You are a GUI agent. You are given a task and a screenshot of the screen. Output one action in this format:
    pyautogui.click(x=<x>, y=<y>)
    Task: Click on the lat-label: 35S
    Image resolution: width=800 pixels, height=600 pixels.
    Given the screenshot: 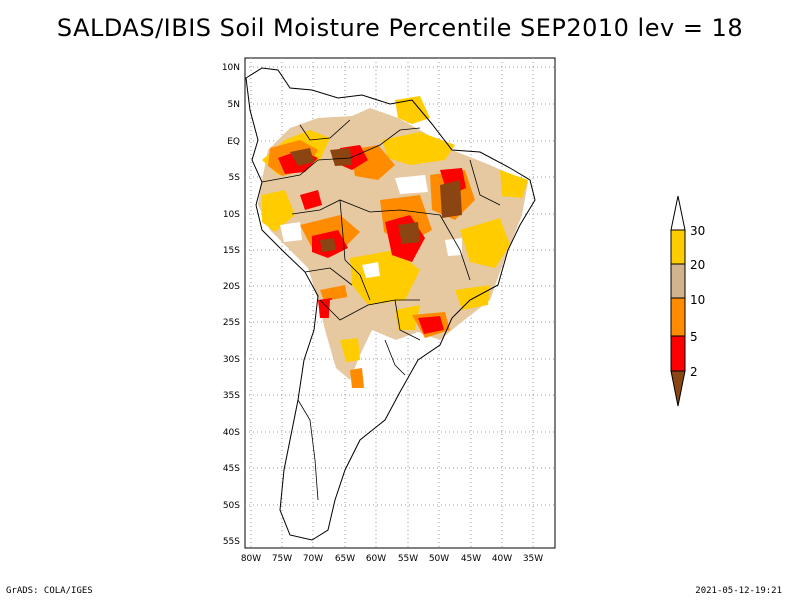 What is the action you would take?
    pyautogui.click(x=231, y=396)
    